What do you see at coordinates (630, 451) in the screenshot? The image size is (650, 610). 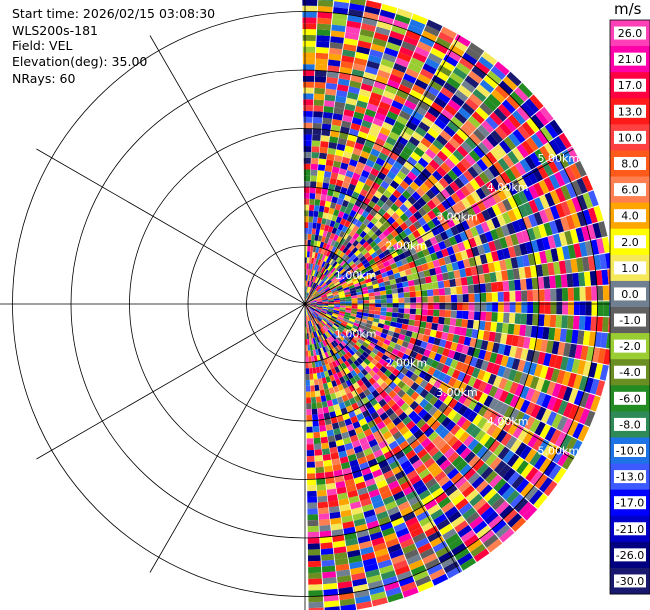 I see `colorbar-label: -10.0` at bounding box center [630, 451].